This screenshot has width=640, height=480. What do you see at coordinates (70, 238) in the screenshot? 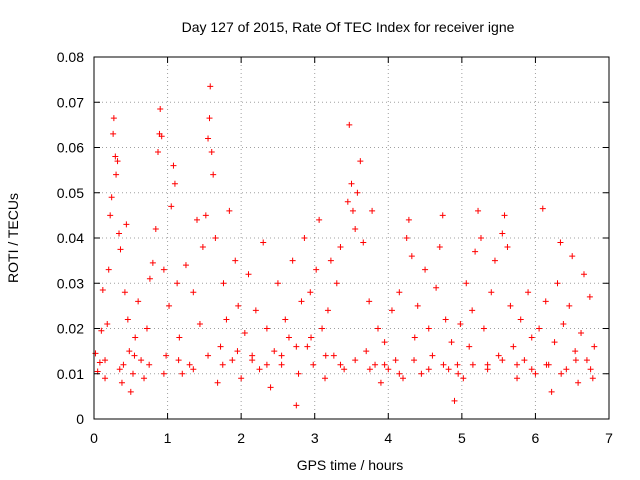
I see `y-tick-label: 0.04` at bounding box center [70, 238].